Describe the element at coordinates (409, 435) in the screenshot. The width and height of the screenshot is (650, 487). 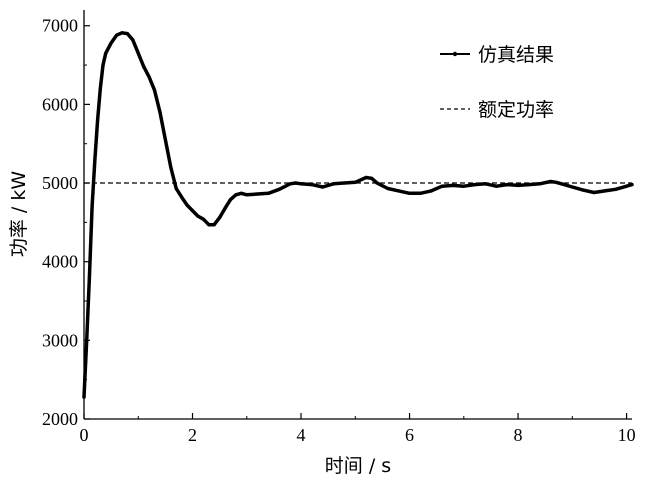
I see `x-tick-label: 6` at that location.